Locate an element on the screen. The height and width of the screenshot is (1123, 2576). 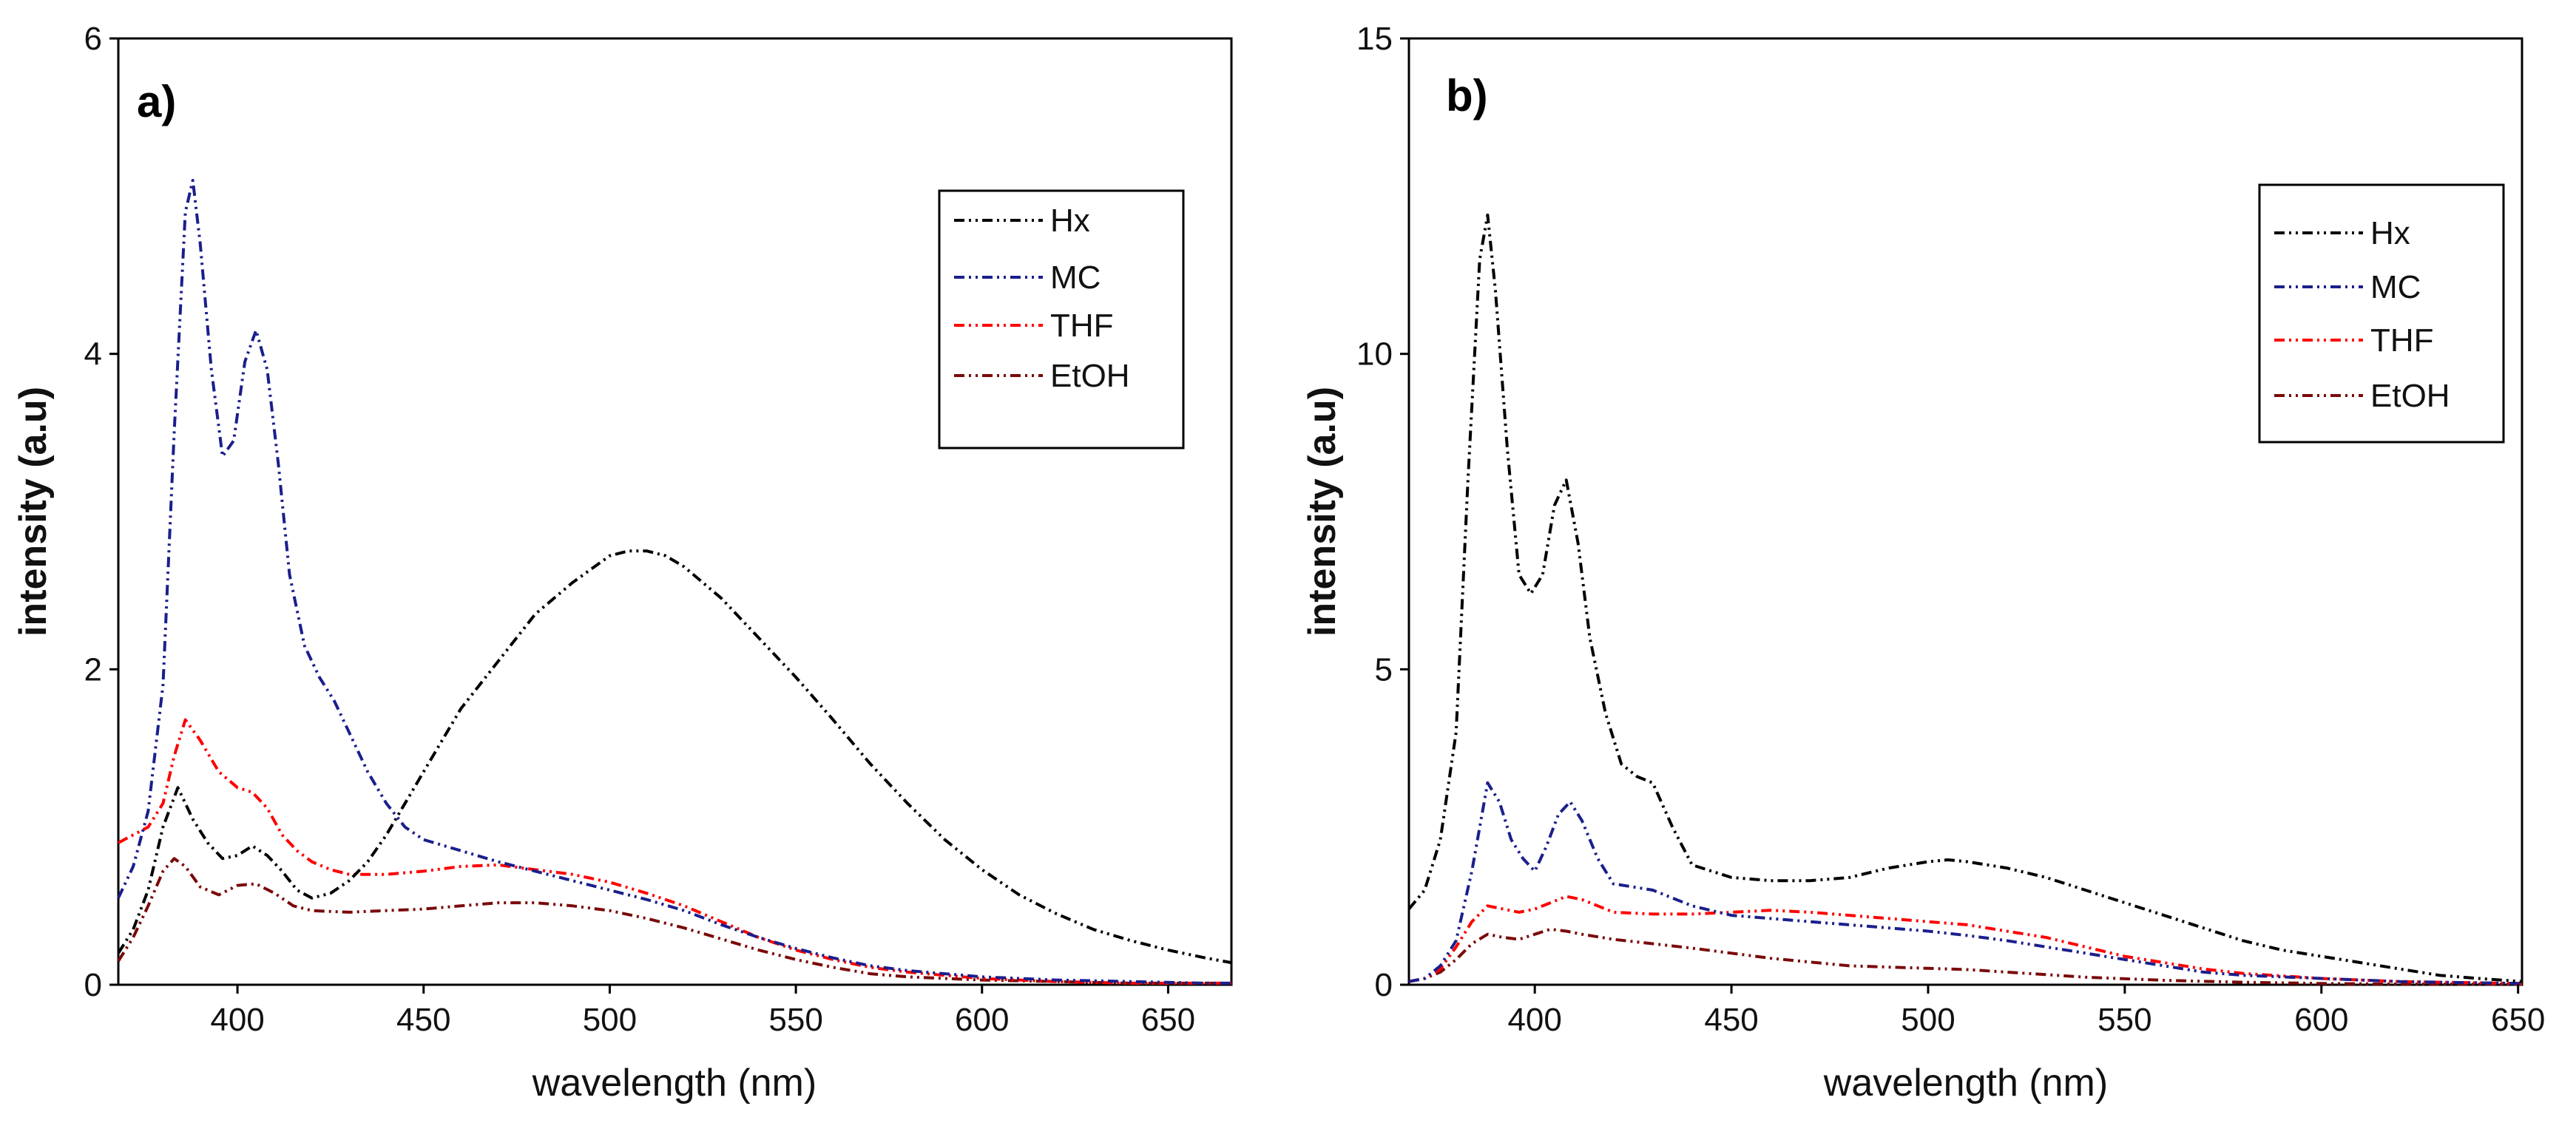
panel-b-series-thf is located at coordinates (1965, 940).